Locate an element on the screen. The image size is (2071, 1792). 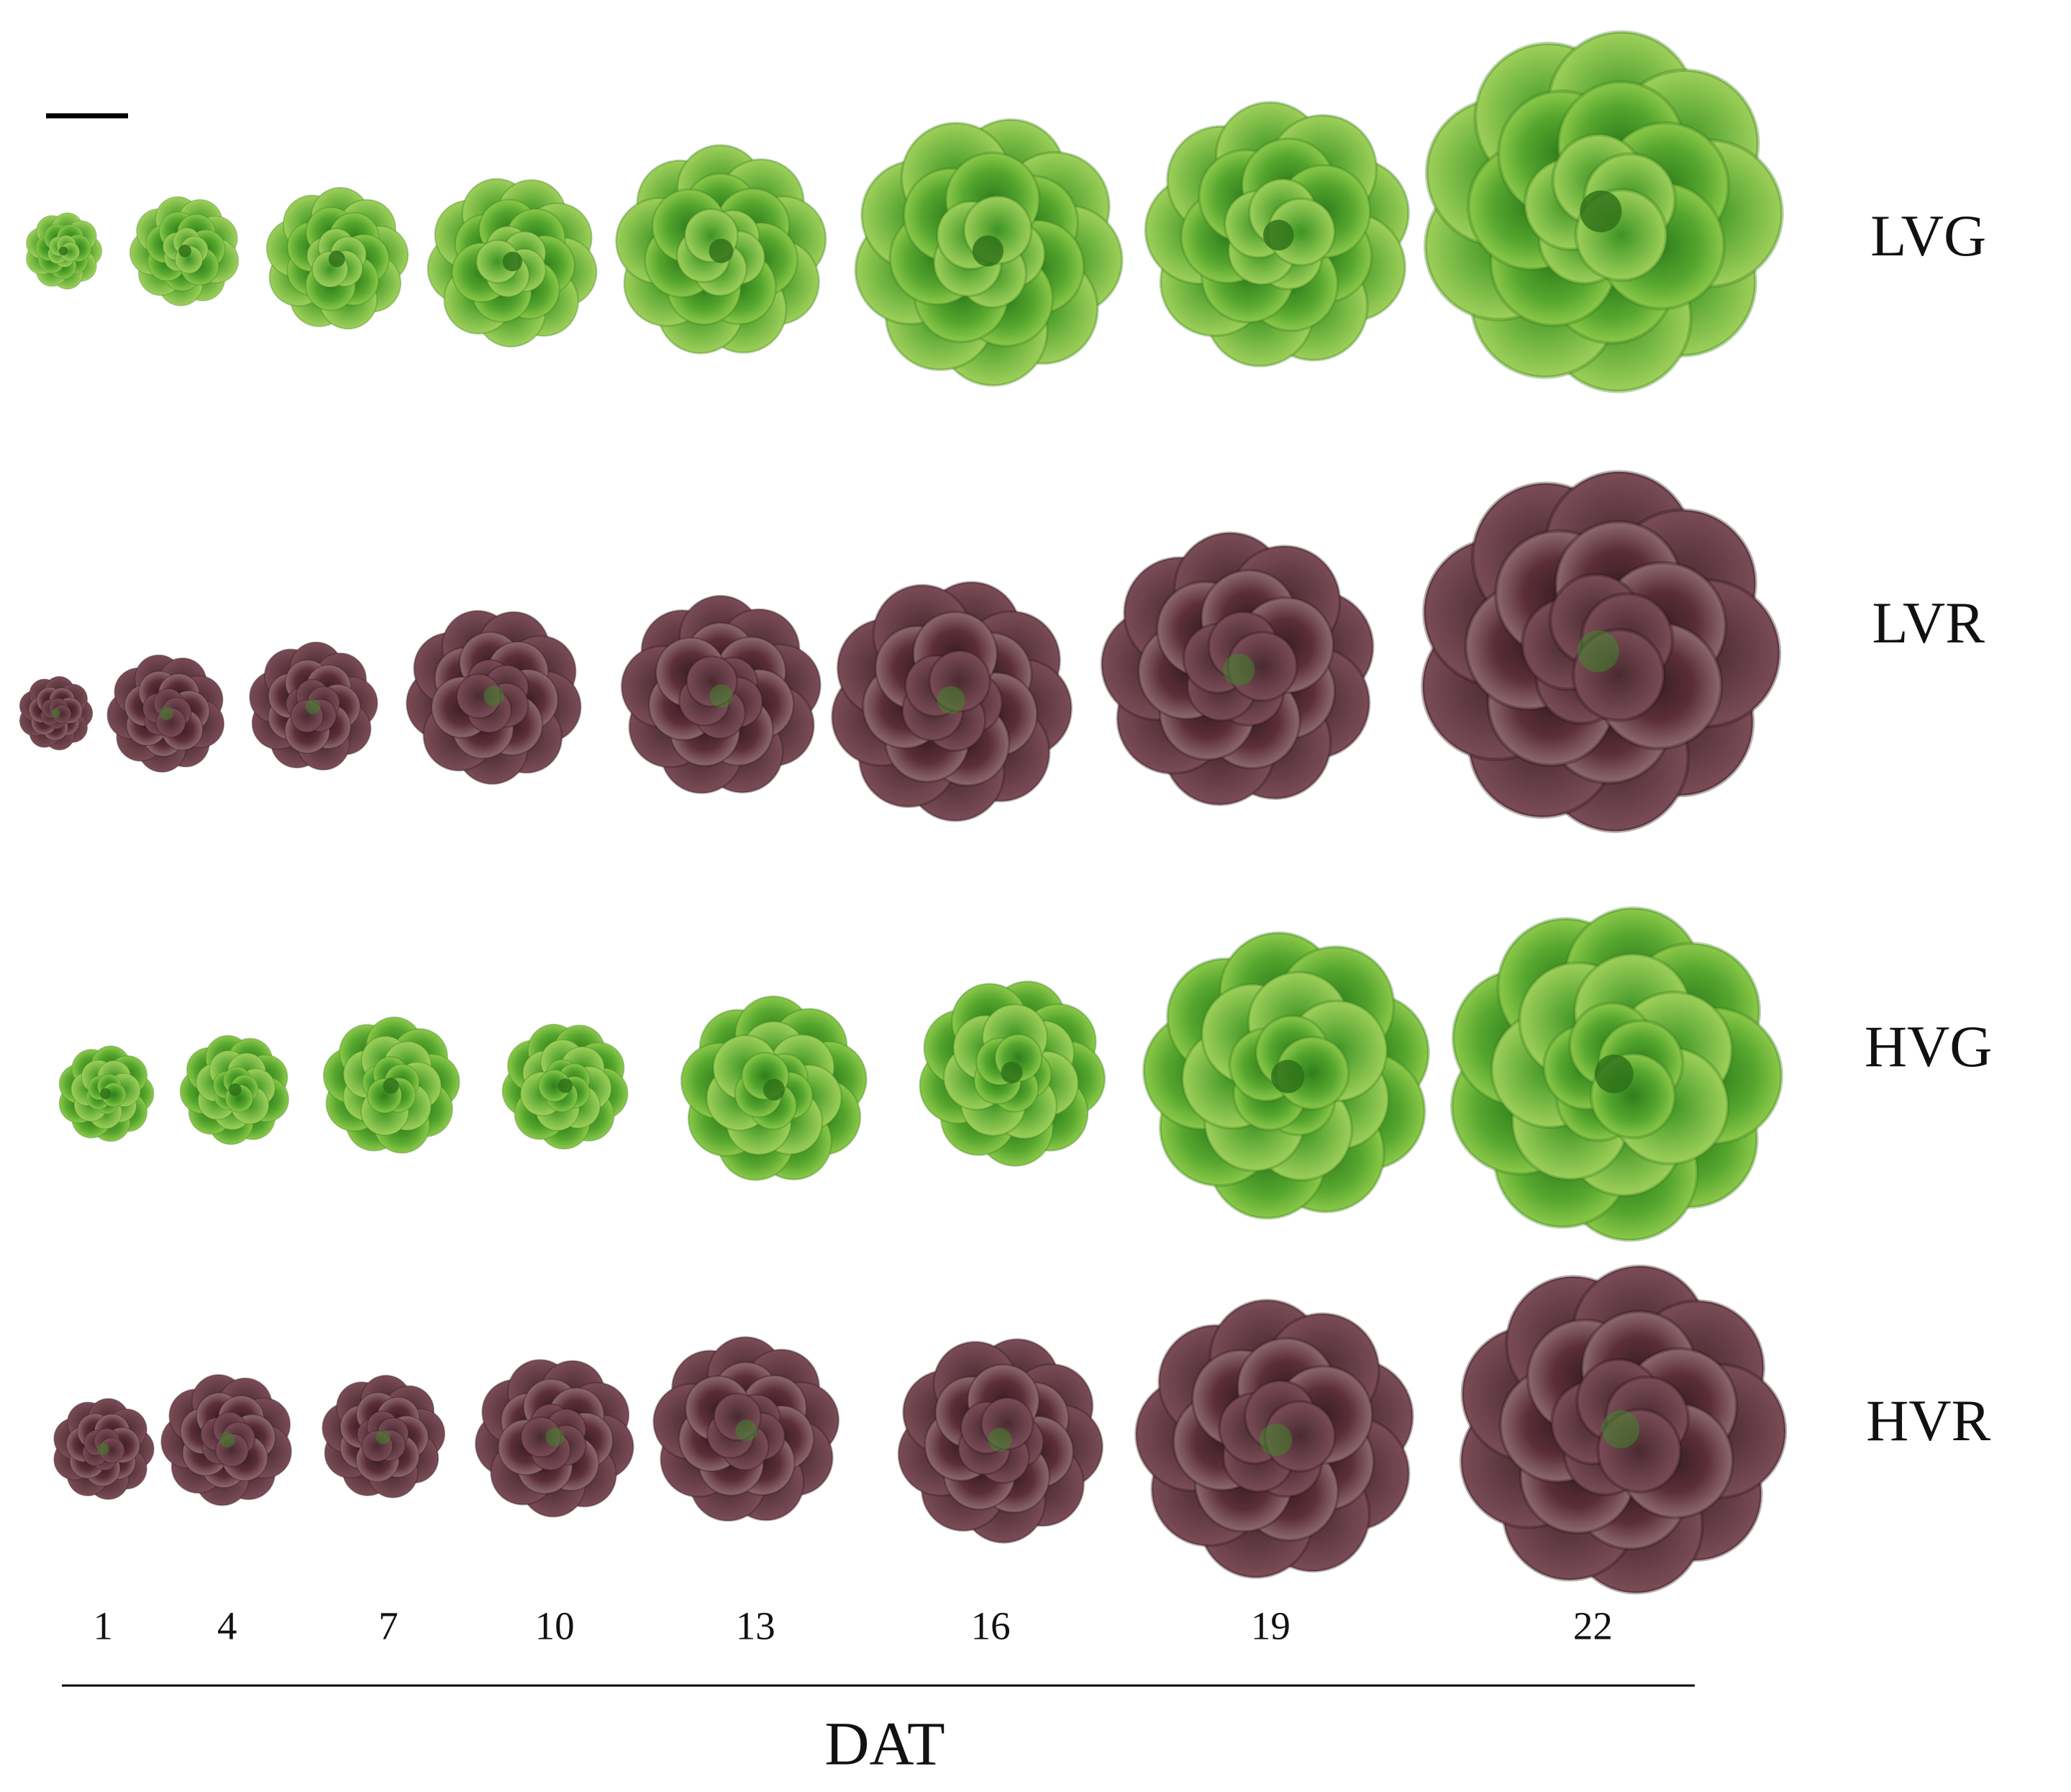
axis-label: DAT is located at coordinates (885, 1743).